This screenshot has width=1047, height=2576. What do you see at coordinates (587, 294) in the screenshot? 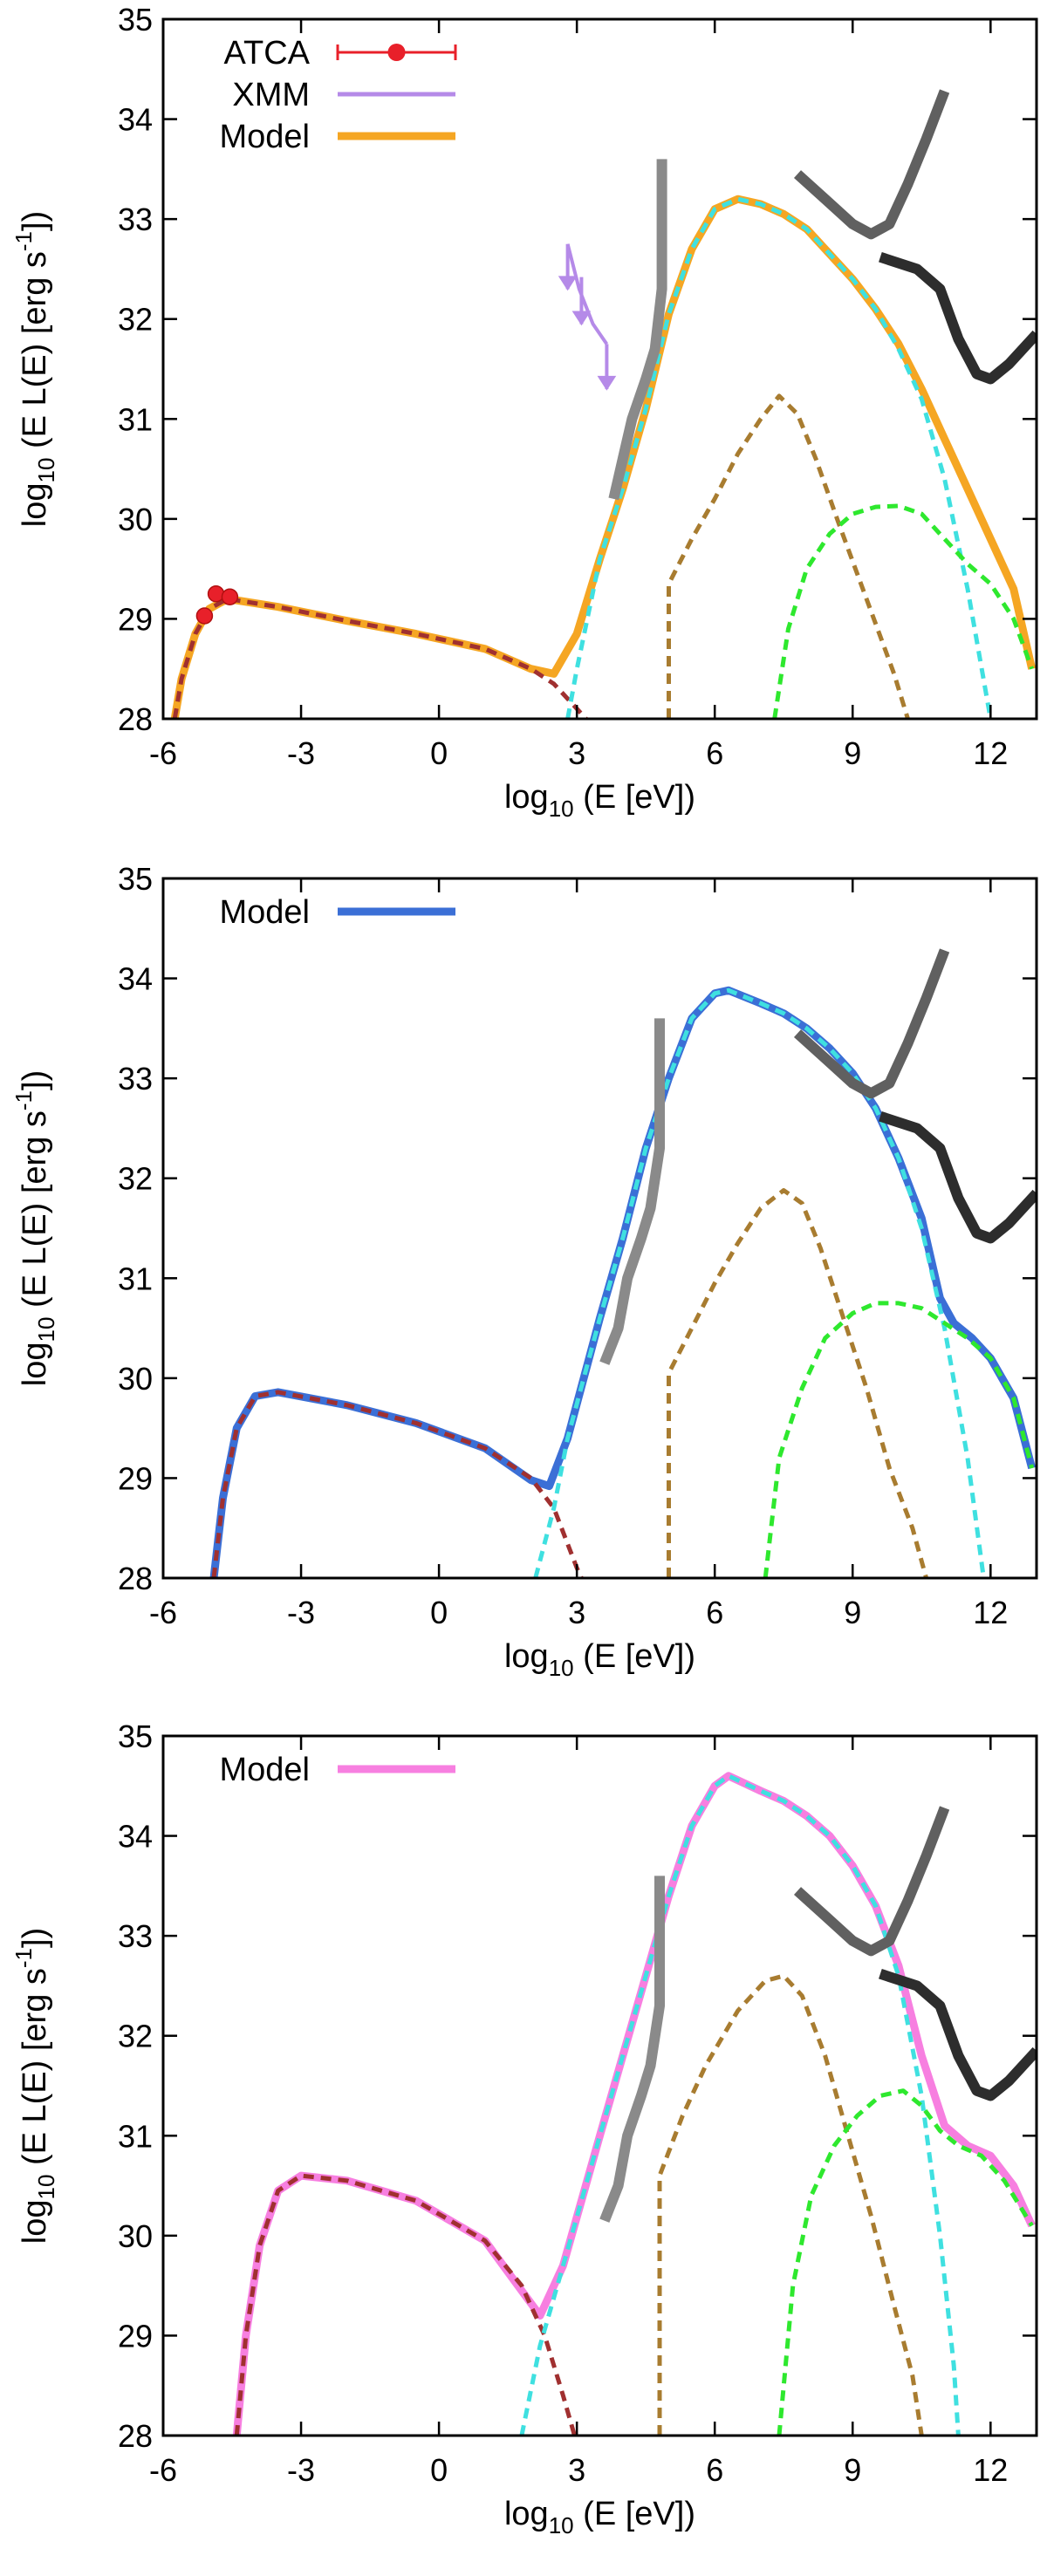
I see `xmm-connector` at bounding box center [587, 294].